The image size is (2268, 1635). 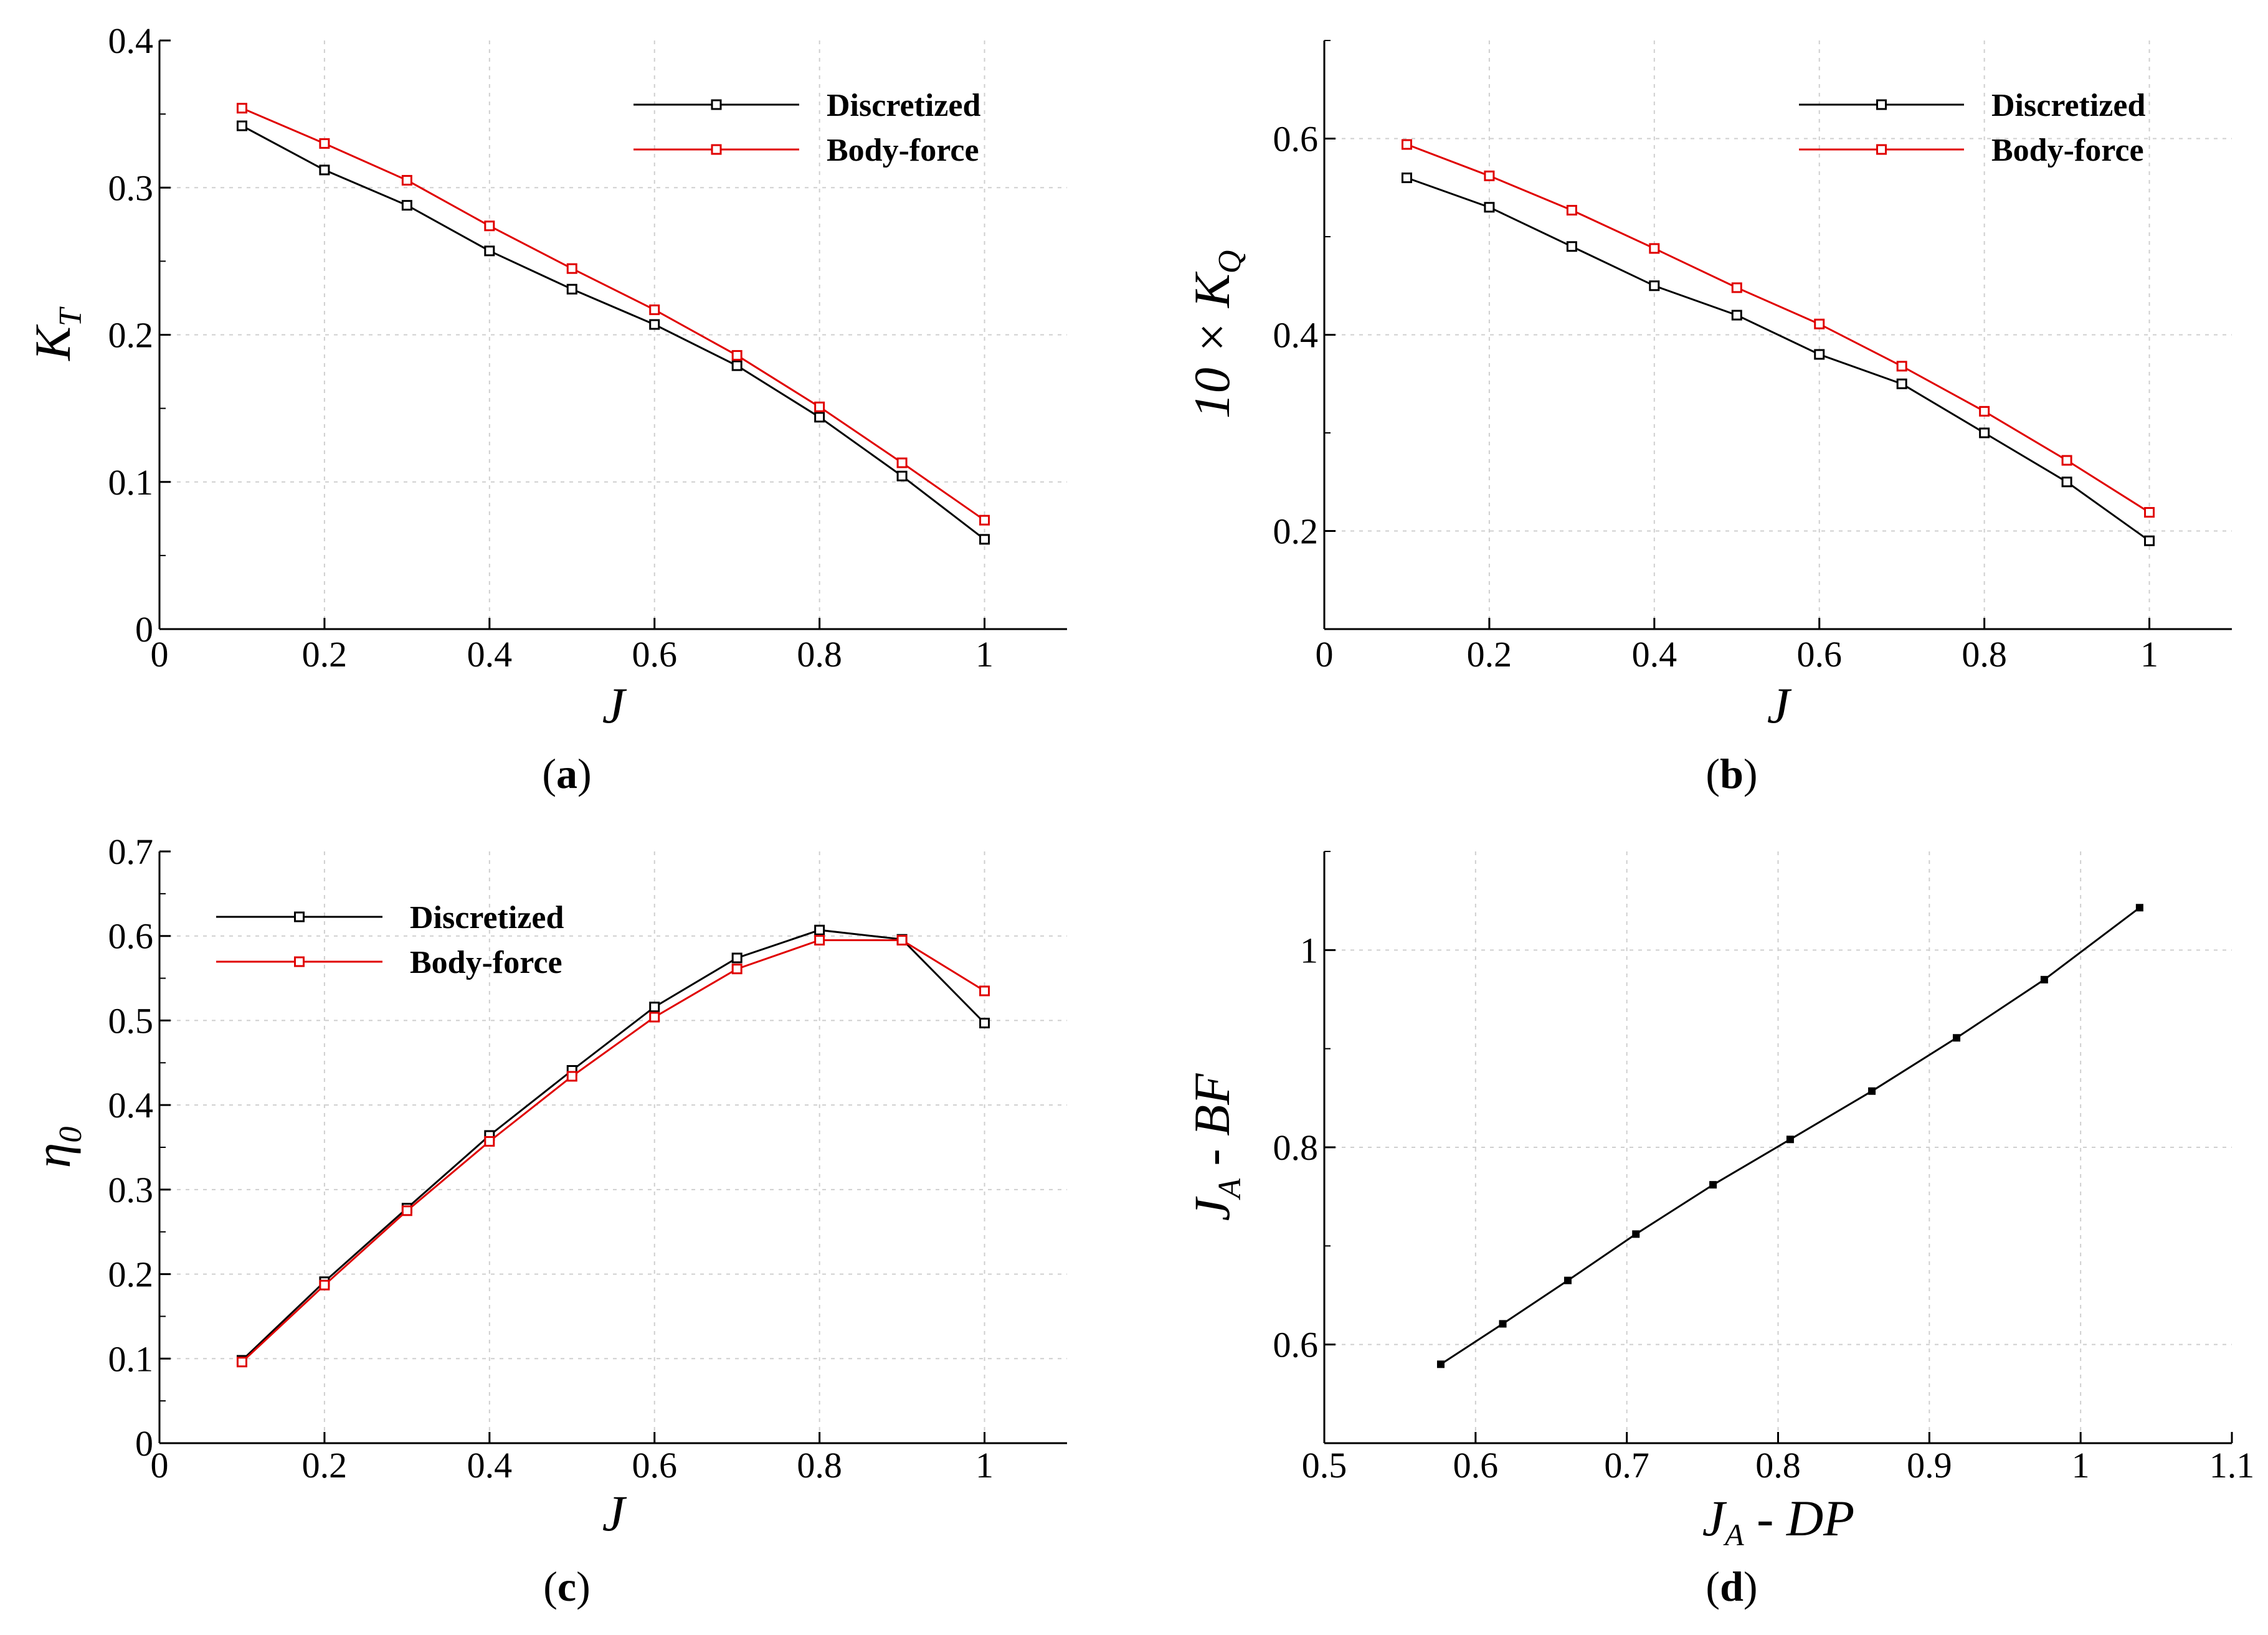 What do you see at coordinates (1929, 1465) in the screenshot?
I see `x-tick-label: 0.9` at bounding box center [1929, 1465].